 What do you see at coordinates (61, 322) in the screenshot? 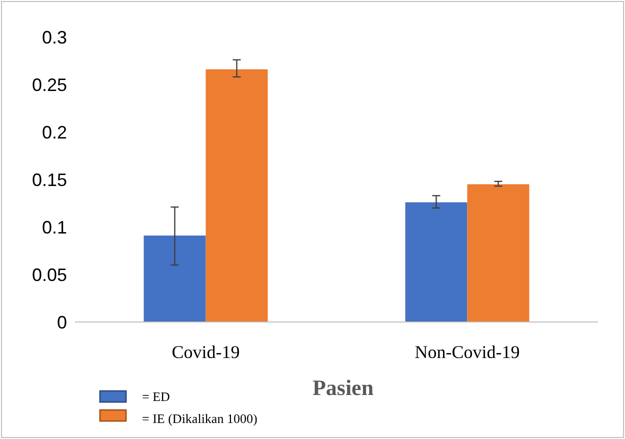
I see `y-tick-label: 0` at bounding box center [61, 322].